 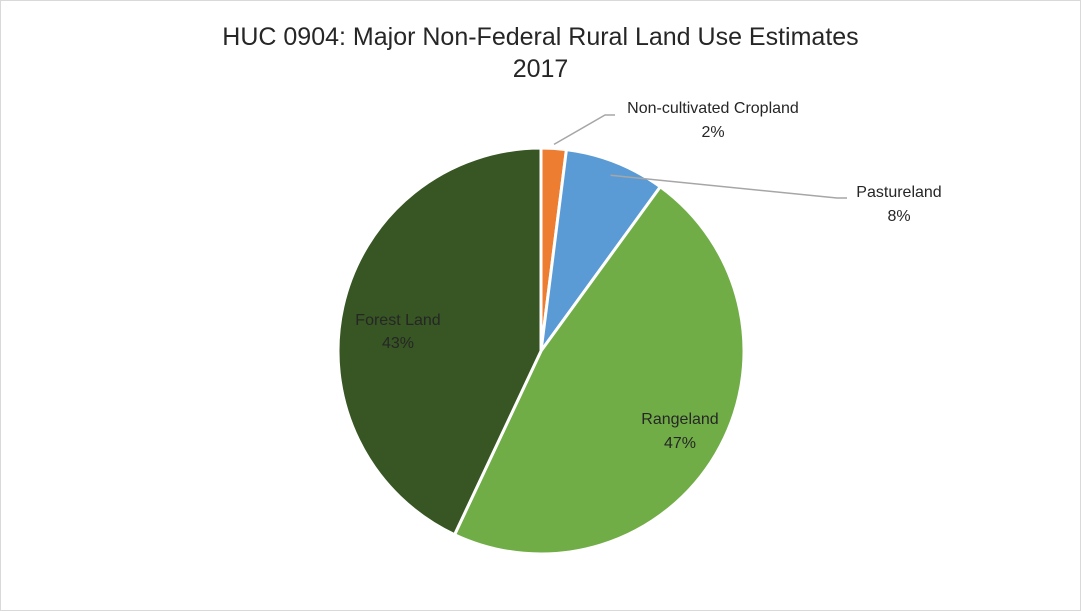 I want to click on leader-line-noncultivated, so click(x=584, y=130).